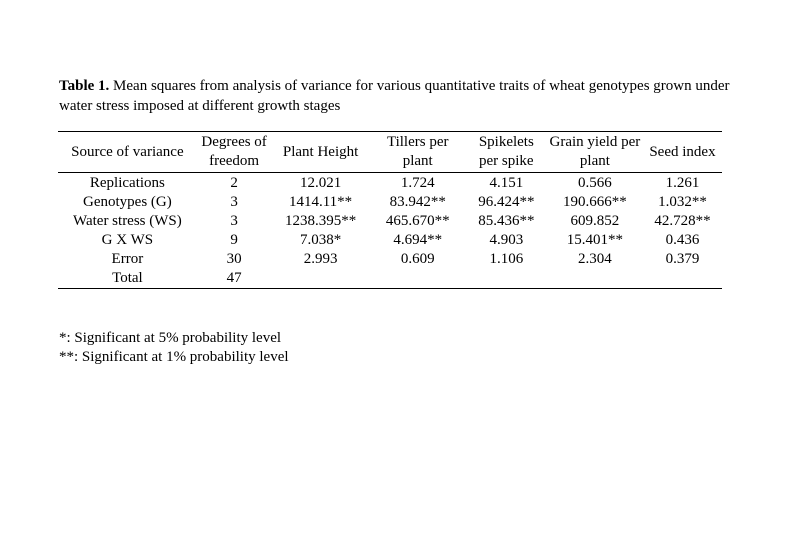  What do you see at coordinates (417, 151) in the screenshot?
I see `header-tillers: Tillers per plant` at bounding box center [417, 151].